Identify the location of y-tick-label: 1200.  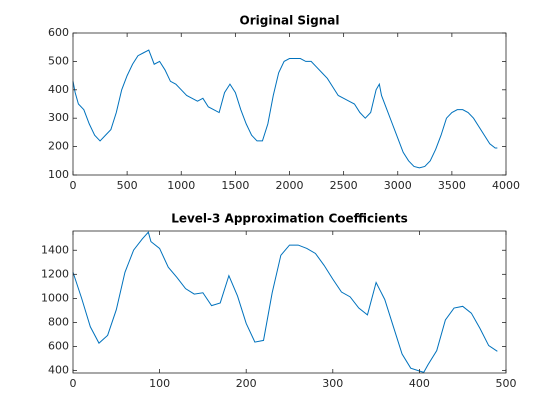
(55, 273).